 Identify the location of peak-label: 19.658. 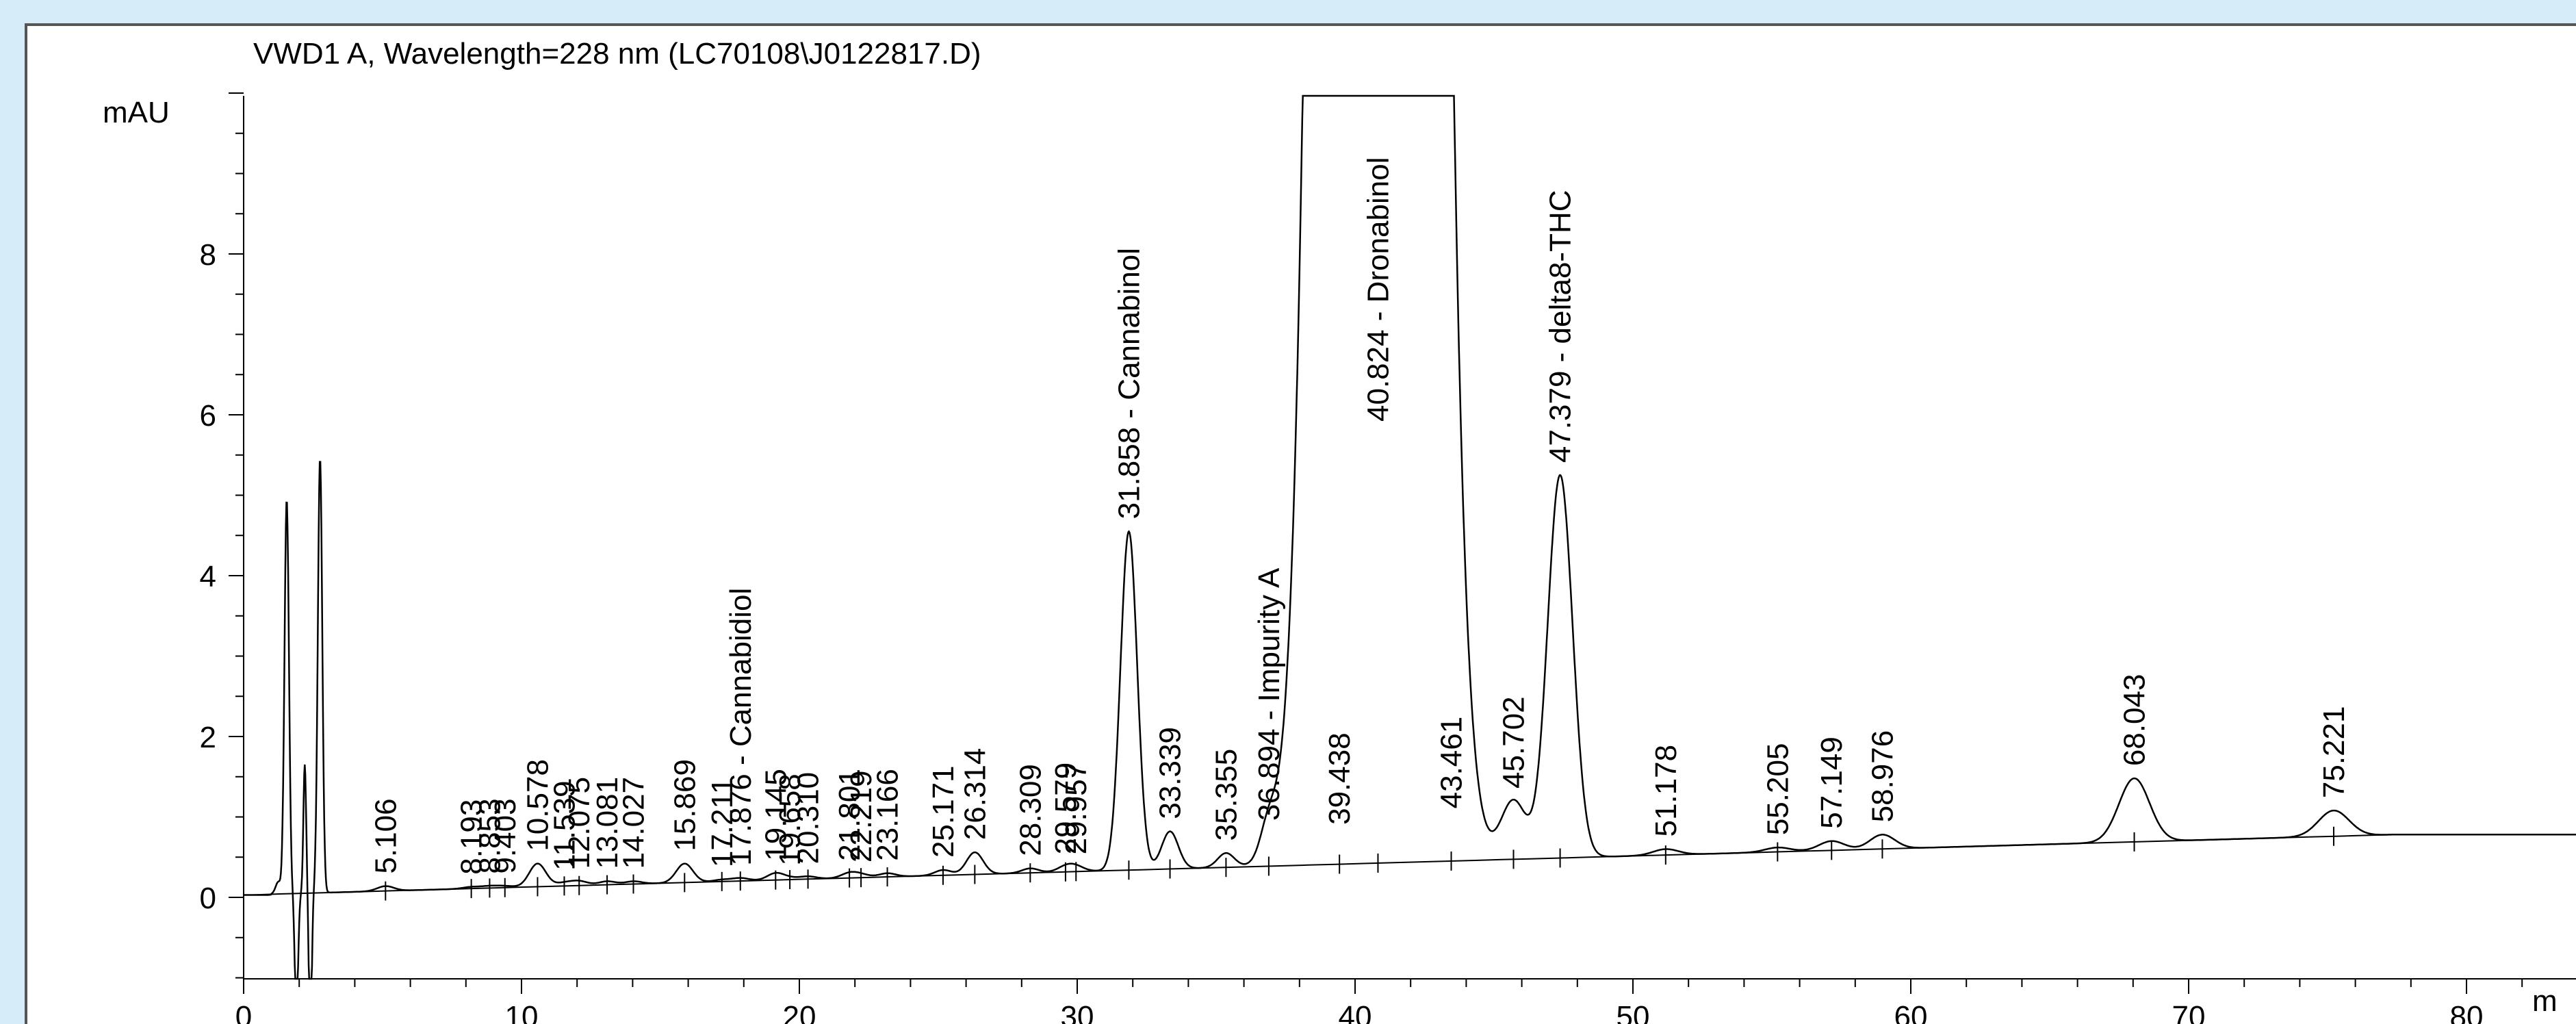
(790, 819).